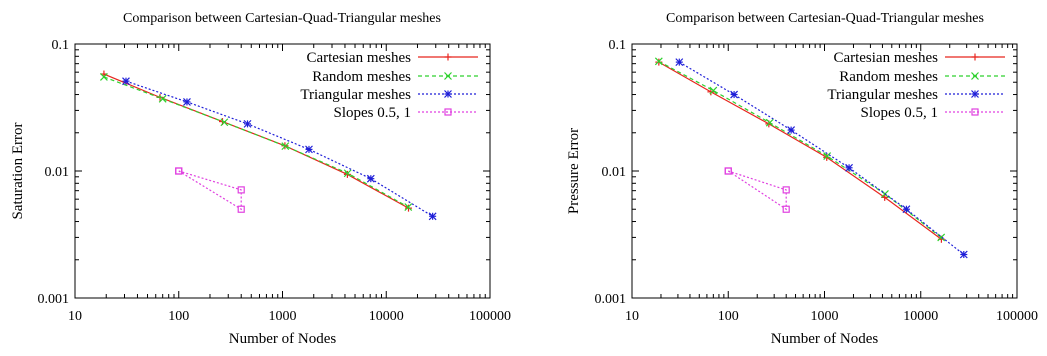  I want to click on series-random-meshes, so click(256, 142).